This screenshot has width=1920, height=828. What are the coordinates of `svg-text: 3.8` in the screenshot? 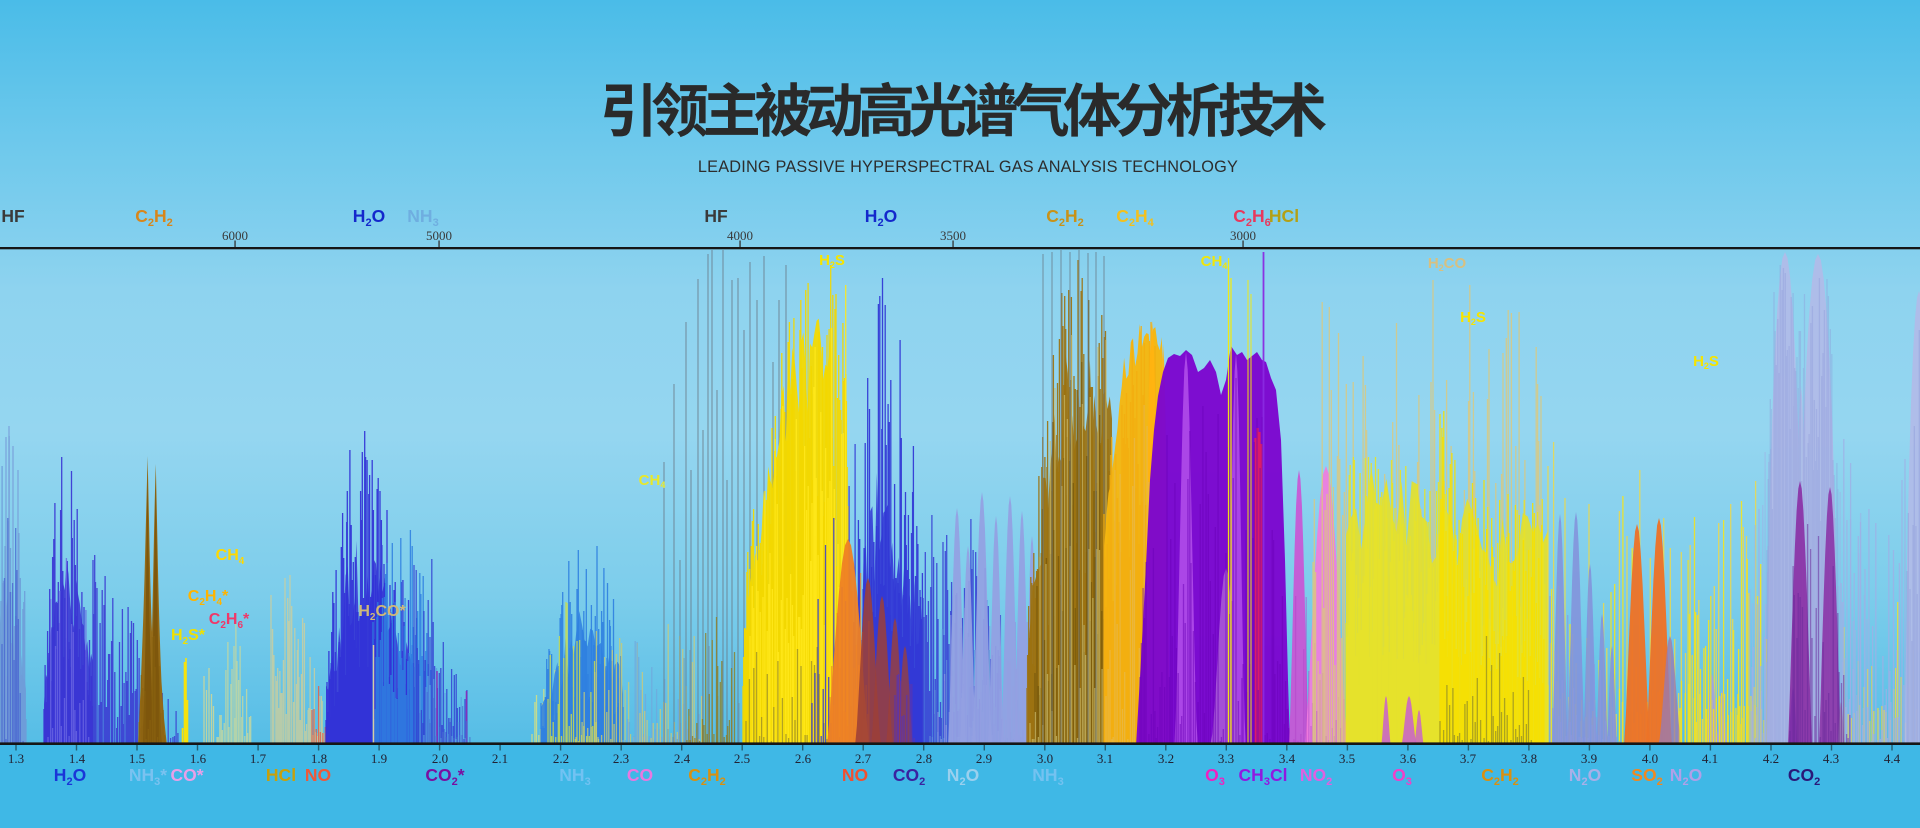 It's located at (1529, 758).